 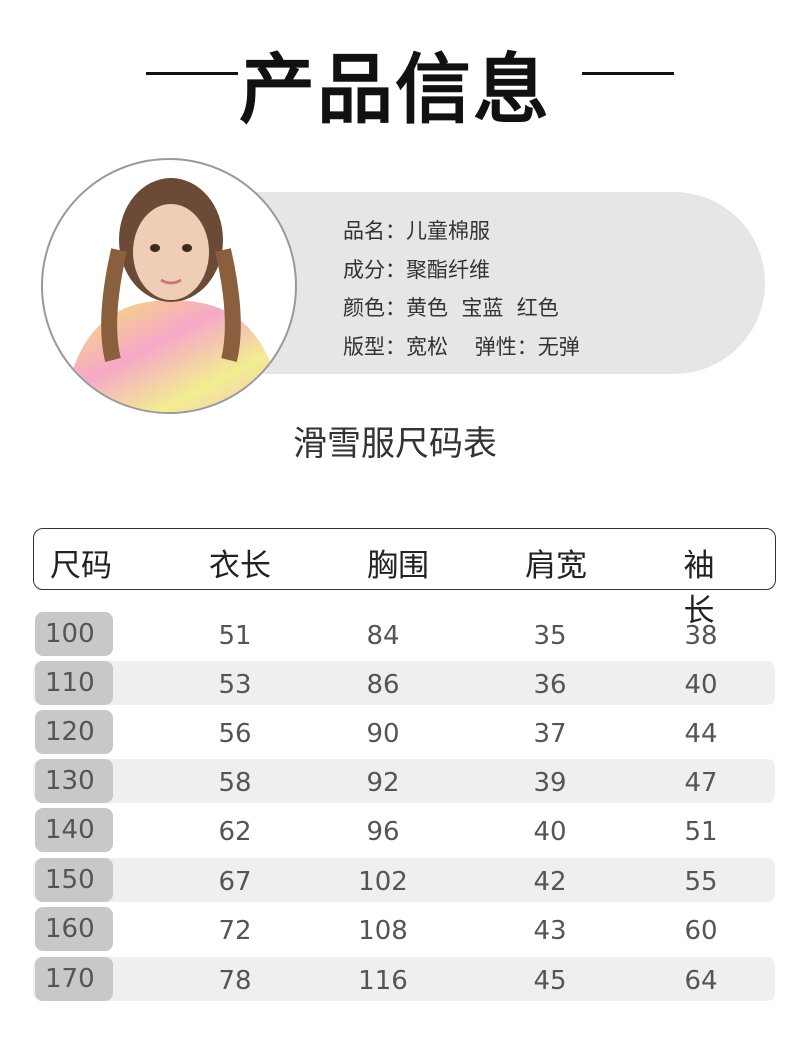 What do you see at coordinates (74, 830) in the screenshot?
I see `size-cell: 140` at bounding box center [74, 830].